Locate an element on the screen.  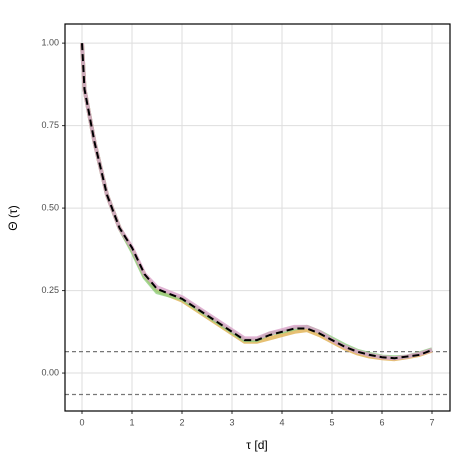
x-tick-label: 5 is located at coordinates (331, 422).